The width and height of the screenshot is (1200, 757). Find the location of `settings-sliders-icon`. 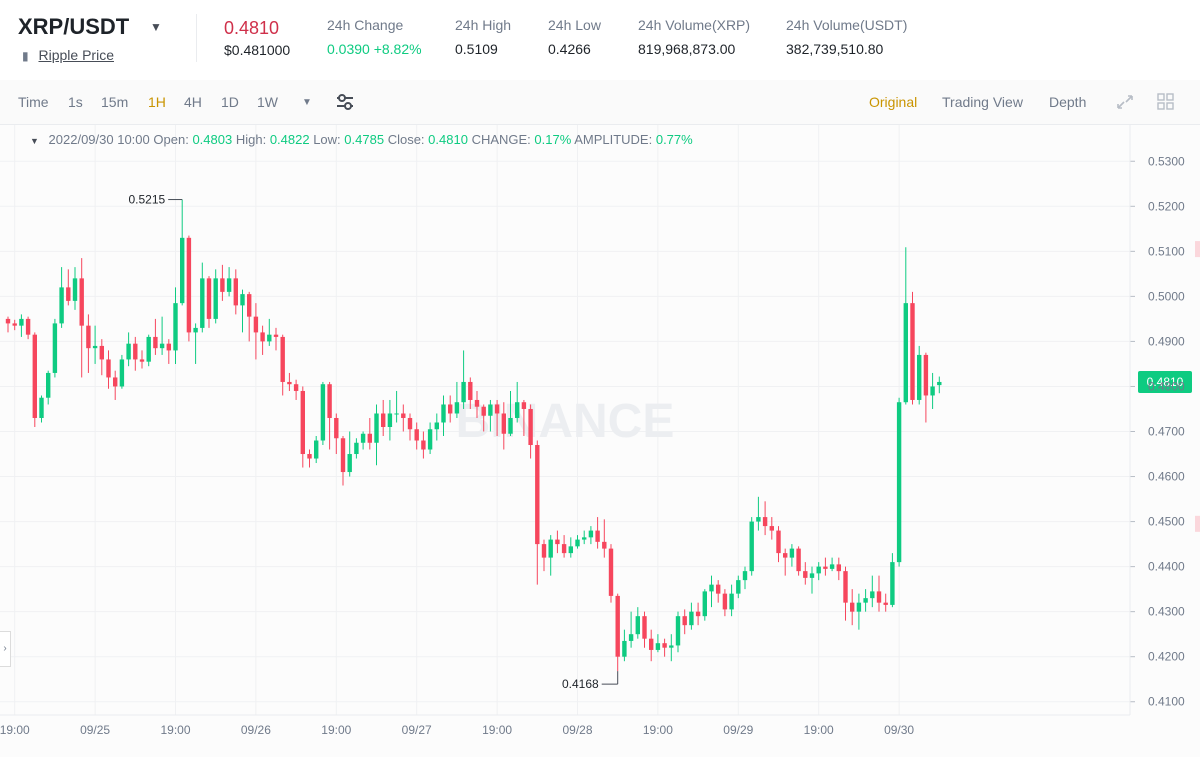

settings-sliders-icon is located at coordinates (345, 102).